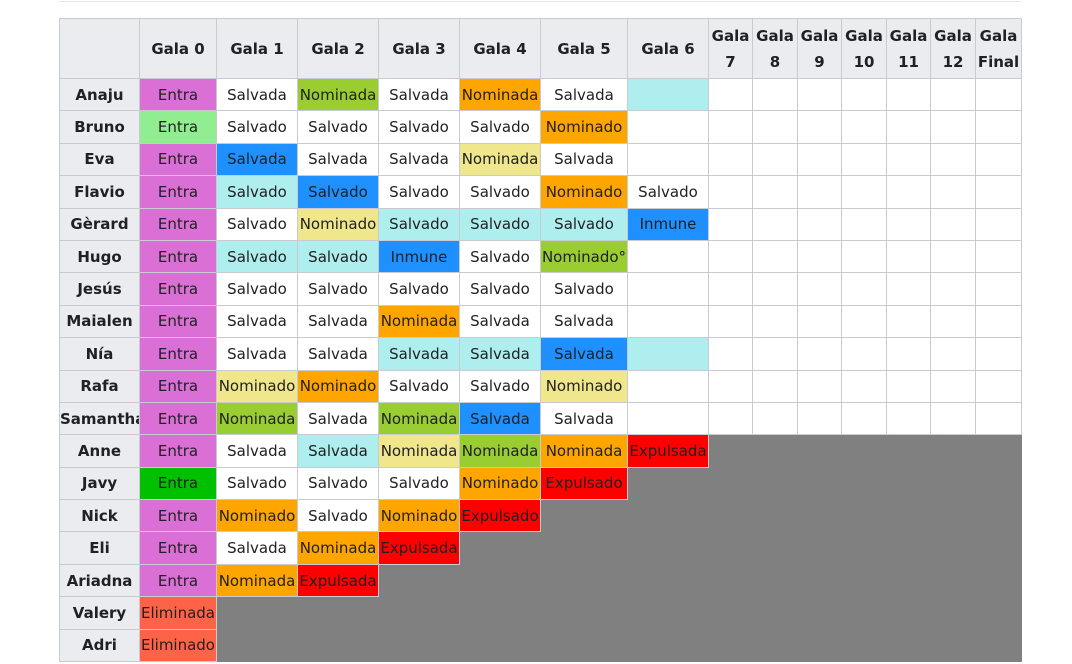  Describe the element at coordinates (584, 127) in the screenshot. I see `table-cell: Nominado` at that location.